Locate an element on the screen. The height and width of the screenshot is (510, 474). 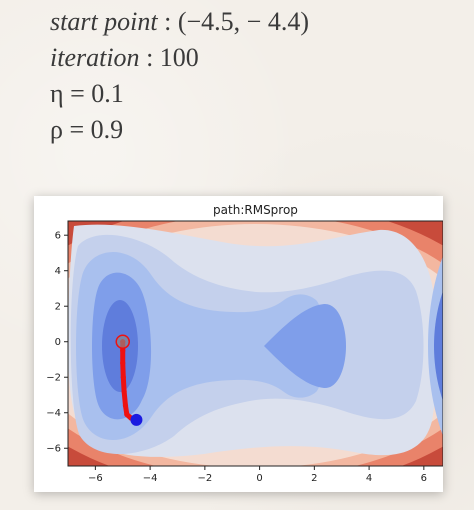
start-point-line: start point : (−4.5, − 4.4) is located at coordinates (179, 22).